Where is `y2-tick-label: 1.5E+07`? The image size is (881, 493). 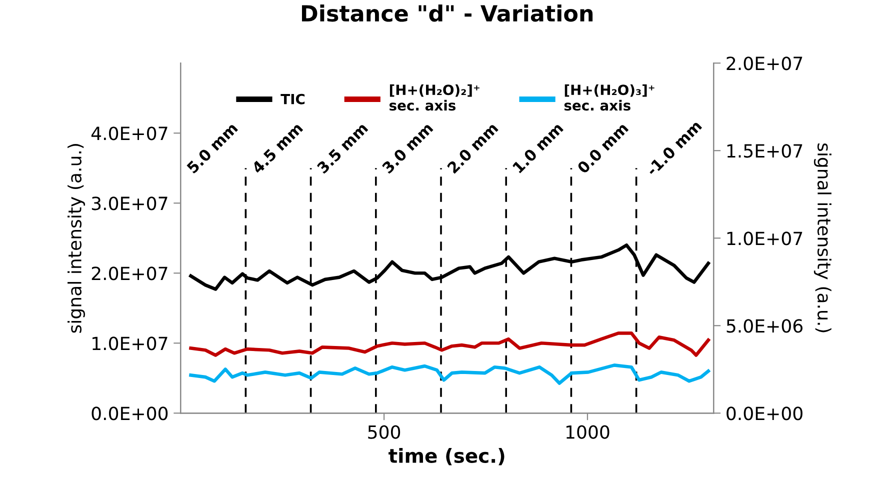
y2-tick-label: 1.5E+07 is located at coordinates (764, 151).